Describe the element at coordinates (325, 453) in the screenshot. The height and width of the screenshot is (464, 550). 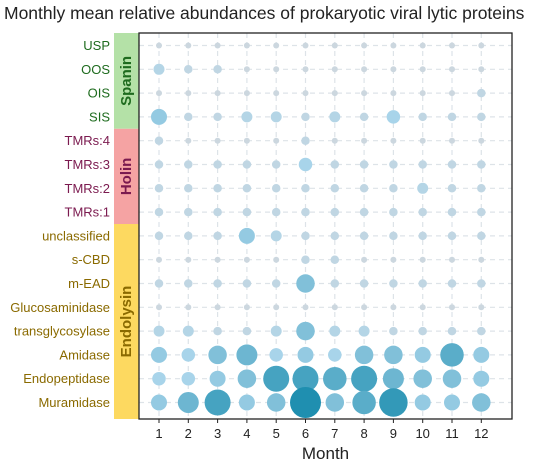
I see `x-axis-label: Month` at that location.